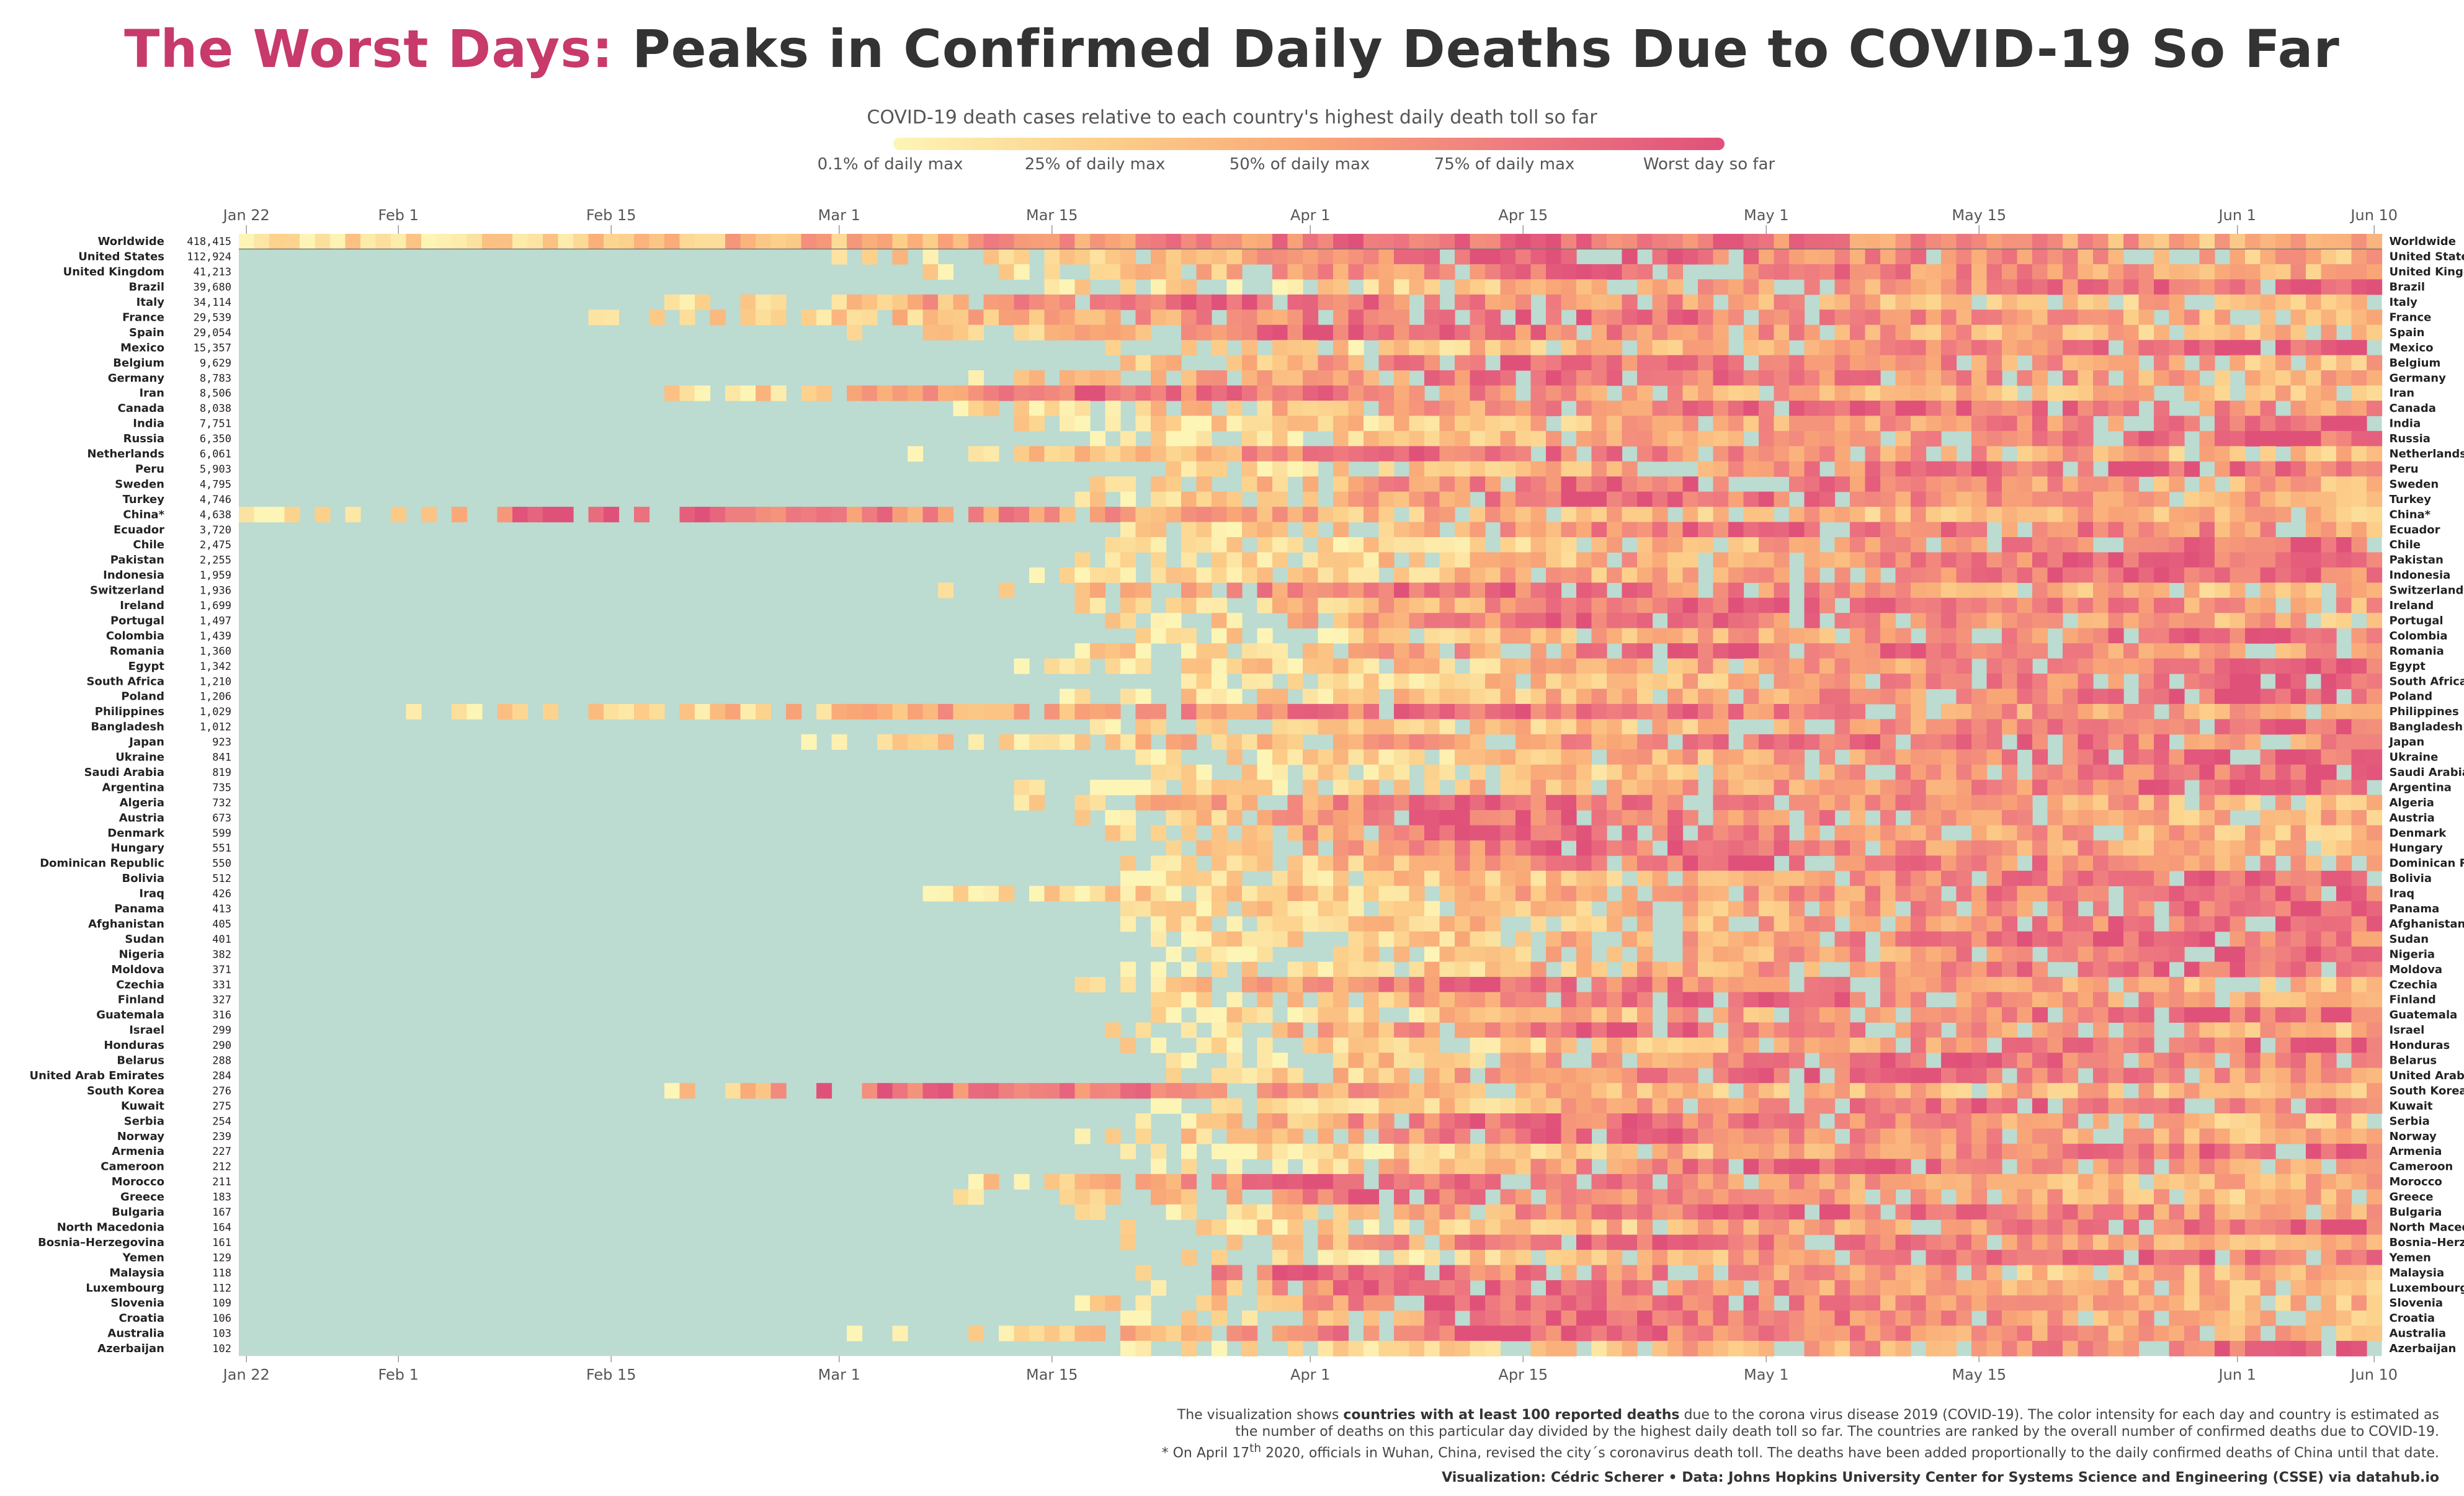 The width and height of the screenshot is (2464, 1496). I want to click on country-label-right: Portugal, so click(2417, 620).